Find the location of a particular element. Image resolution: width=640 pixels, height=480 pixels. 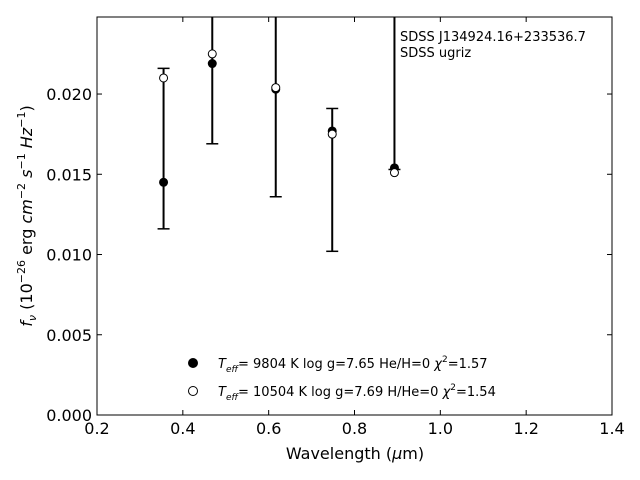

x-tick-label: 0.2 is located at coordinates (96, 428).